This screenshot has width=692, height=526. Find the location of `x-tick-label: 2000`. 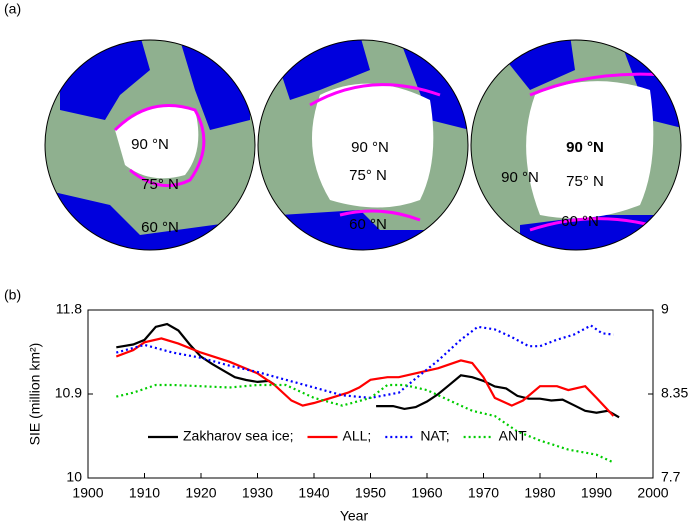

x-tick-label: 2000 is located at coordinates (652, 493).